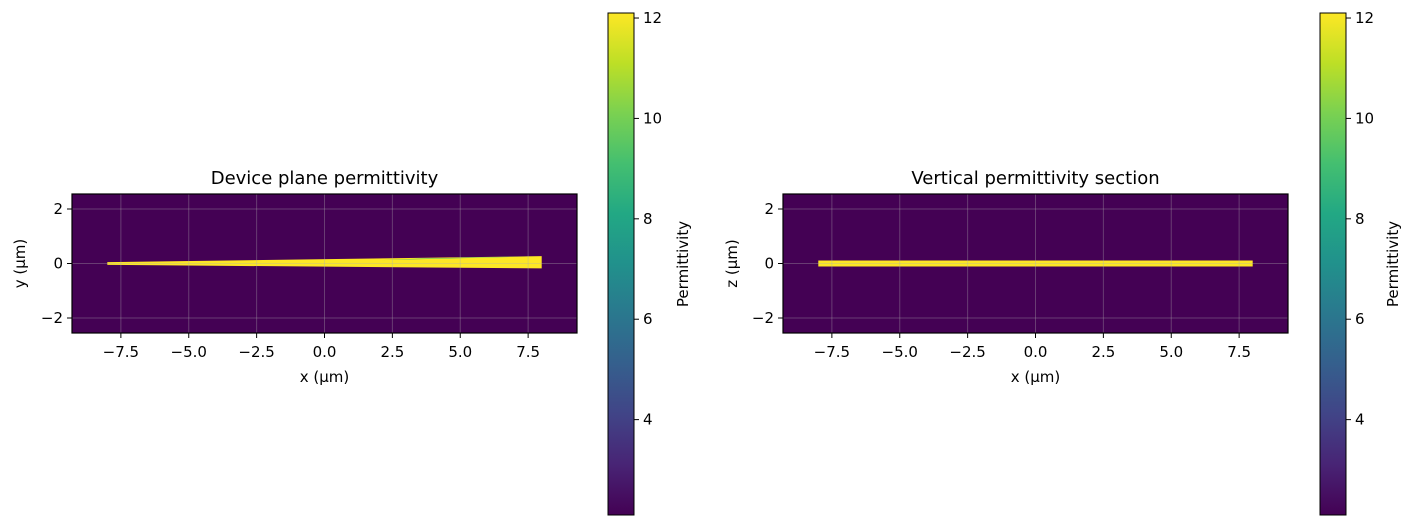 Image resolution: width=1413 pixels, height=527 pixels. What do you see at coordinates (732, 263) in the screenshot?
I see `y-axis-label: z (µm)` at bounding box center [732, 263].